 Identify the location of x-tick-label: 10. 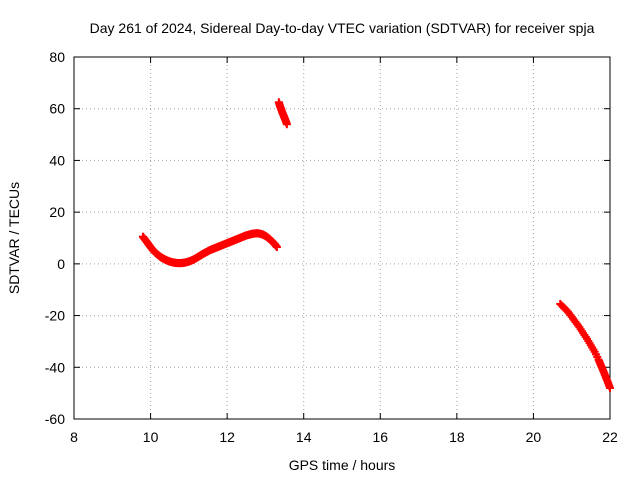
(151, 437).